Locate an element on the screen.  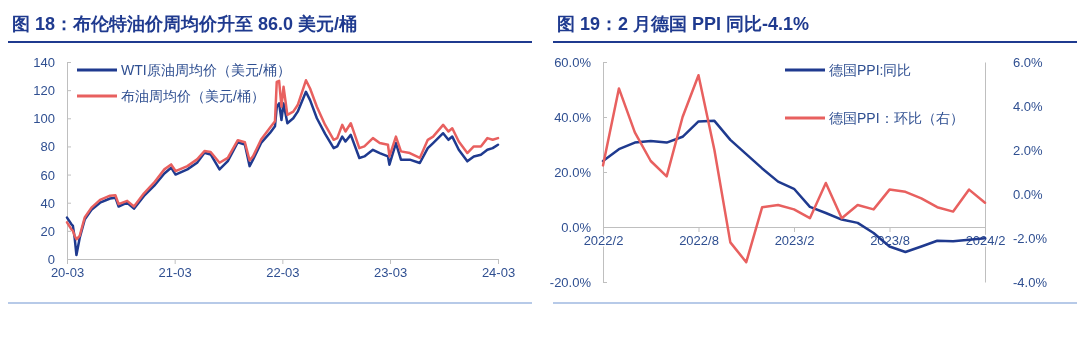
y-tick-label: 20.0% is located at coordinates (573, 172).